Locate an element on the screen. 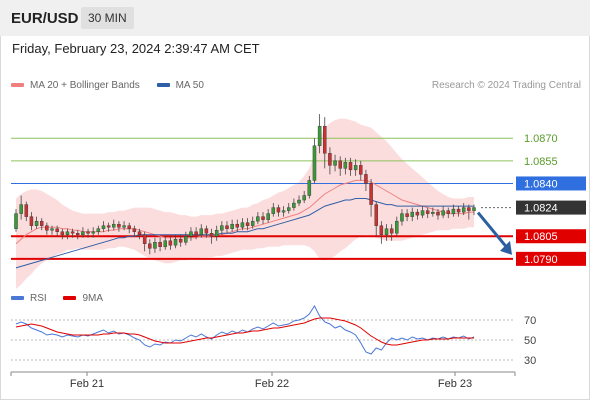 This screenshot has width=590, height=400. legend-swatch-ma50 is located at coordinates (163, 85).